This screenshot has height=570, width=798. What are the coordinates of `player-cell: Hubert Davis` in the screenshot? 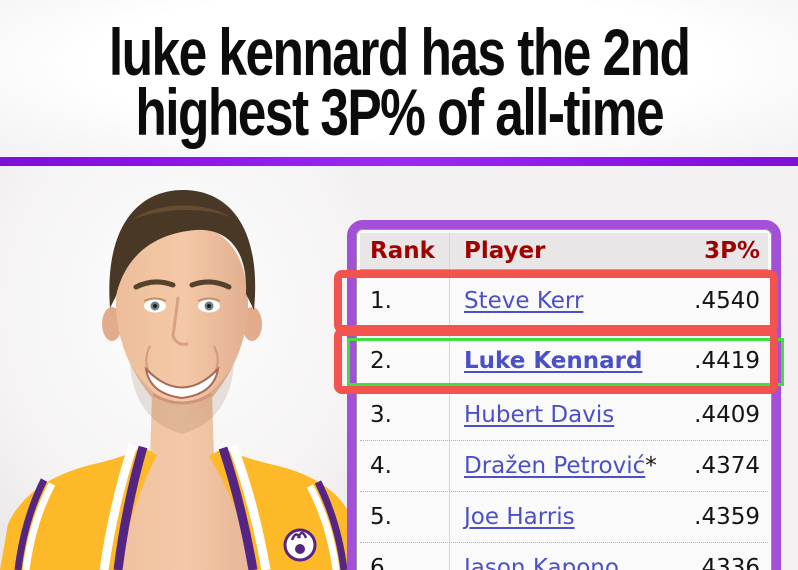 It's located at (559, 414).